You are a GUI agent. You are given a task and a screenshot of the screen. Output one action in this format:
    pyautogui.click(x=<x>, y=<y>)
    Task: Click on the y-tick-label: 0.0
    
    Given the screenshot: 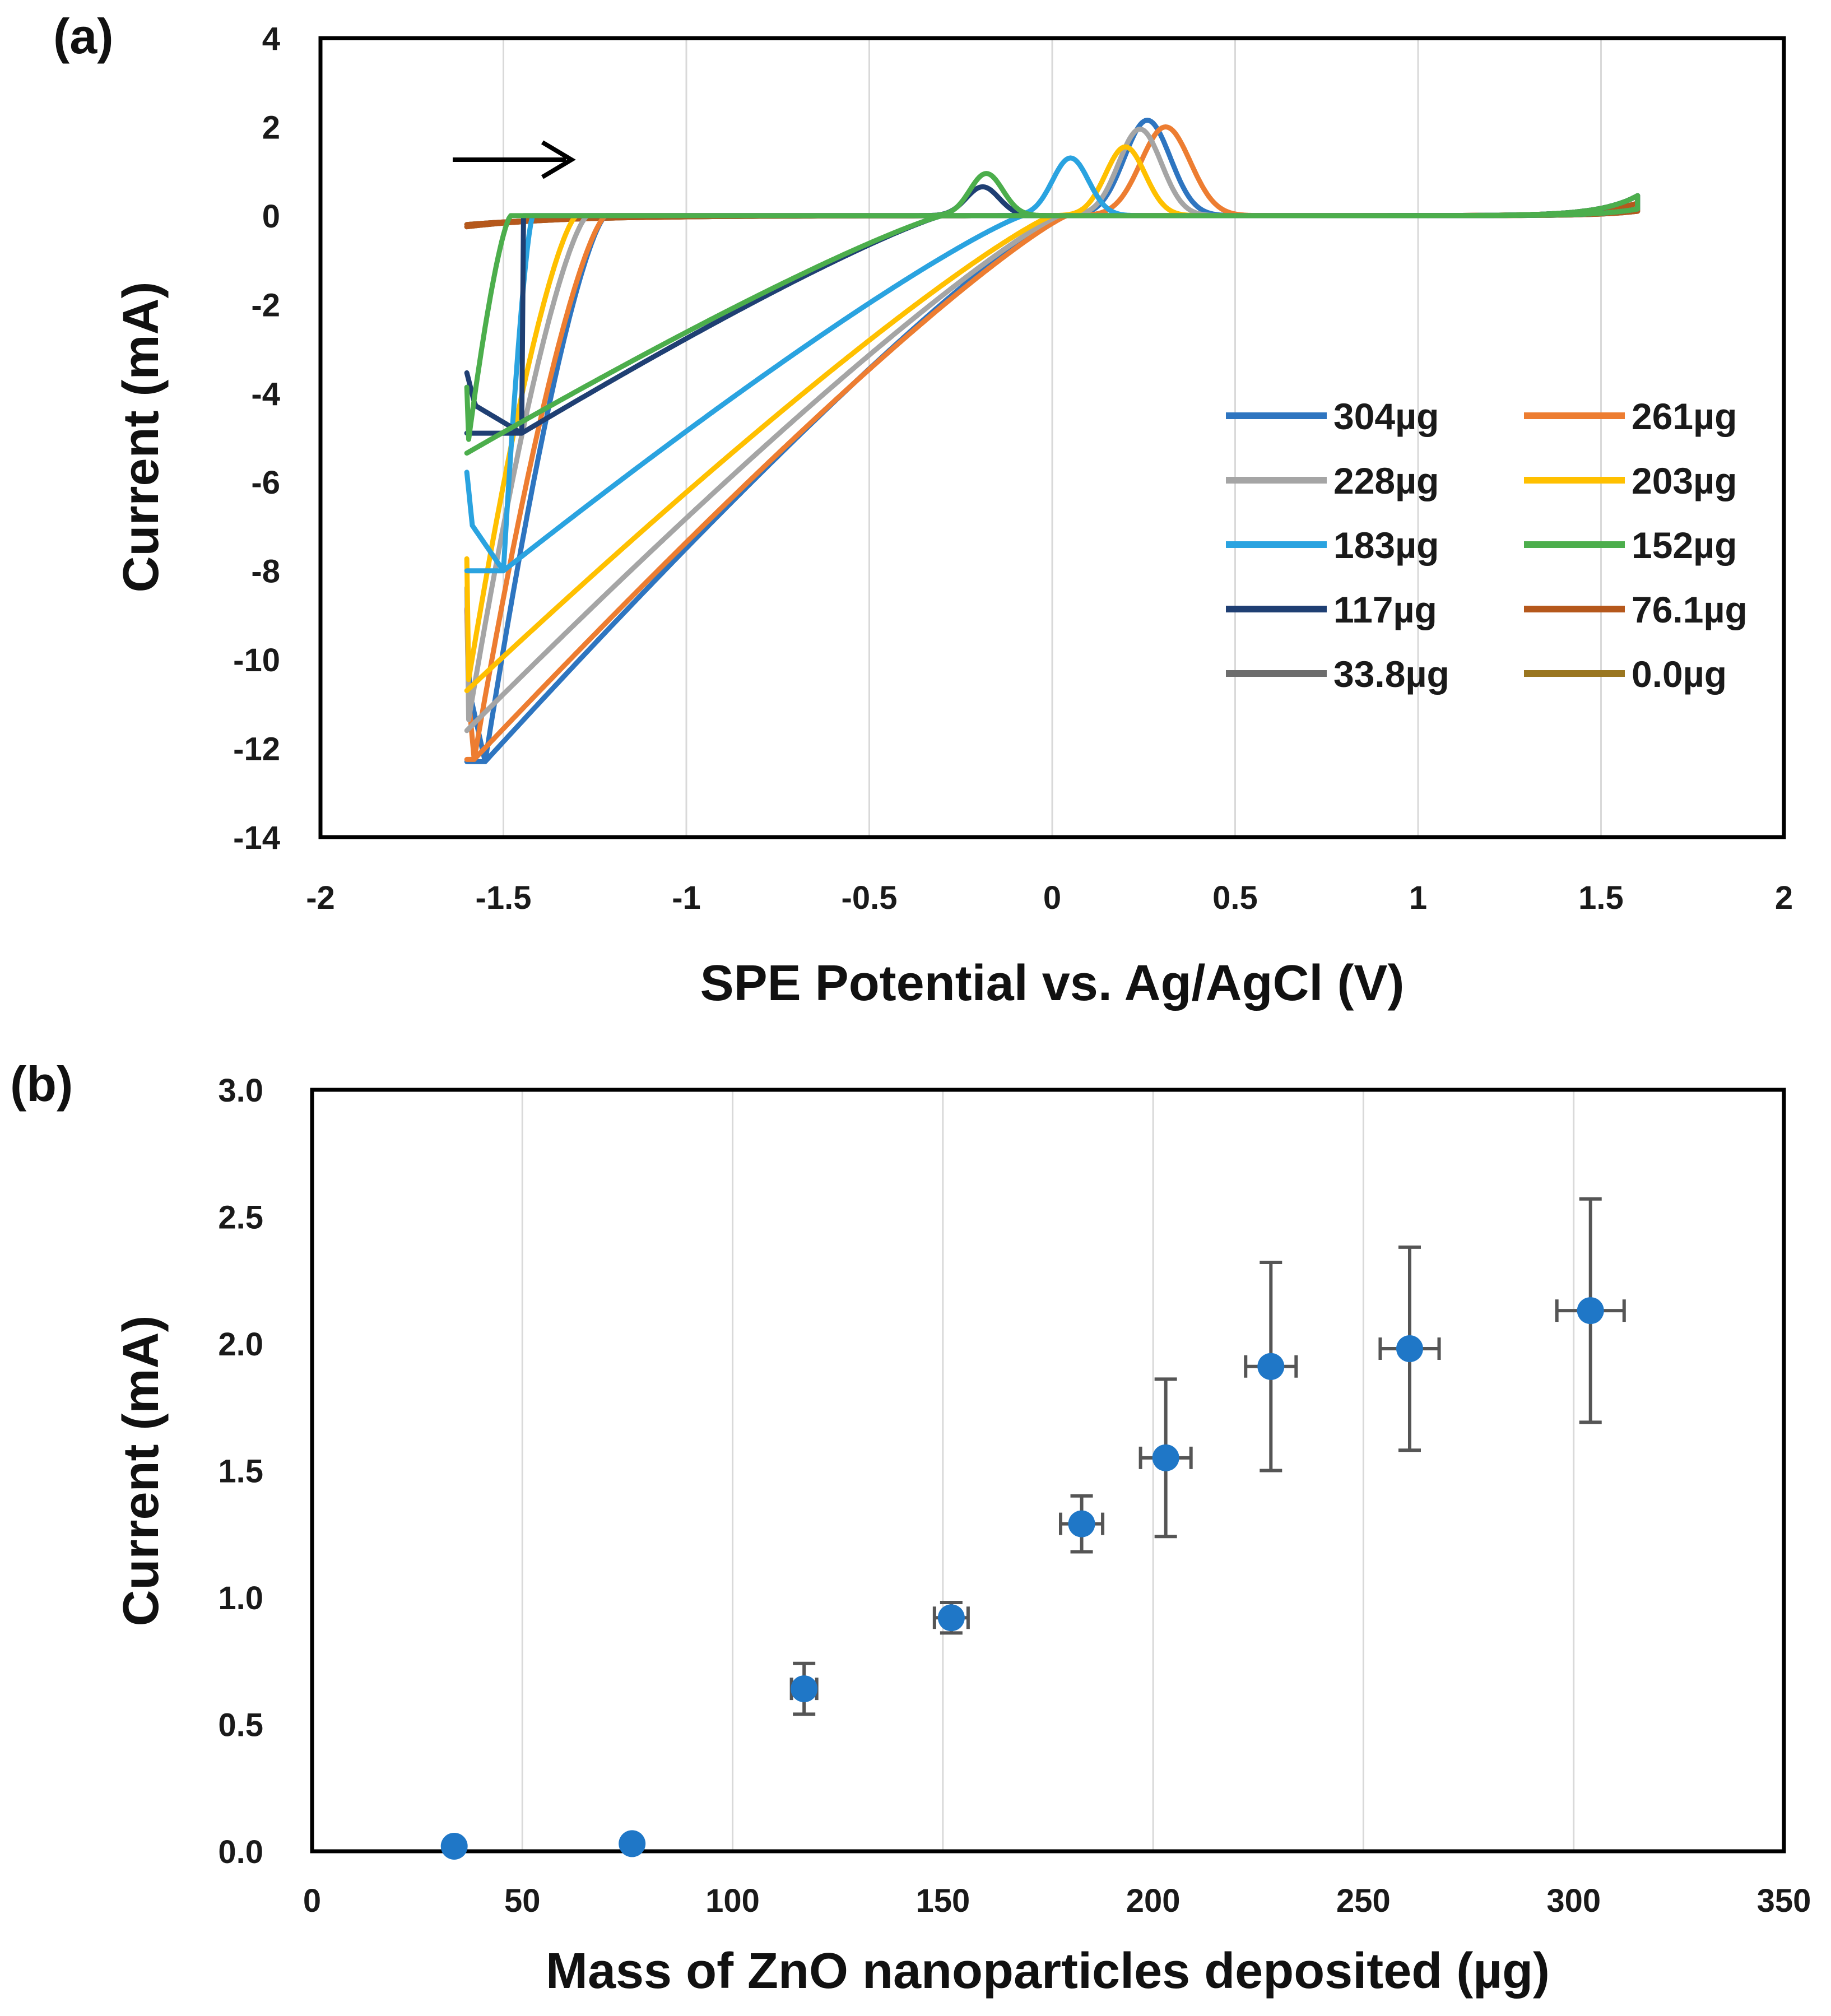 What is the action you would take?
    pyautogui.click(x=241, y=1852)
    